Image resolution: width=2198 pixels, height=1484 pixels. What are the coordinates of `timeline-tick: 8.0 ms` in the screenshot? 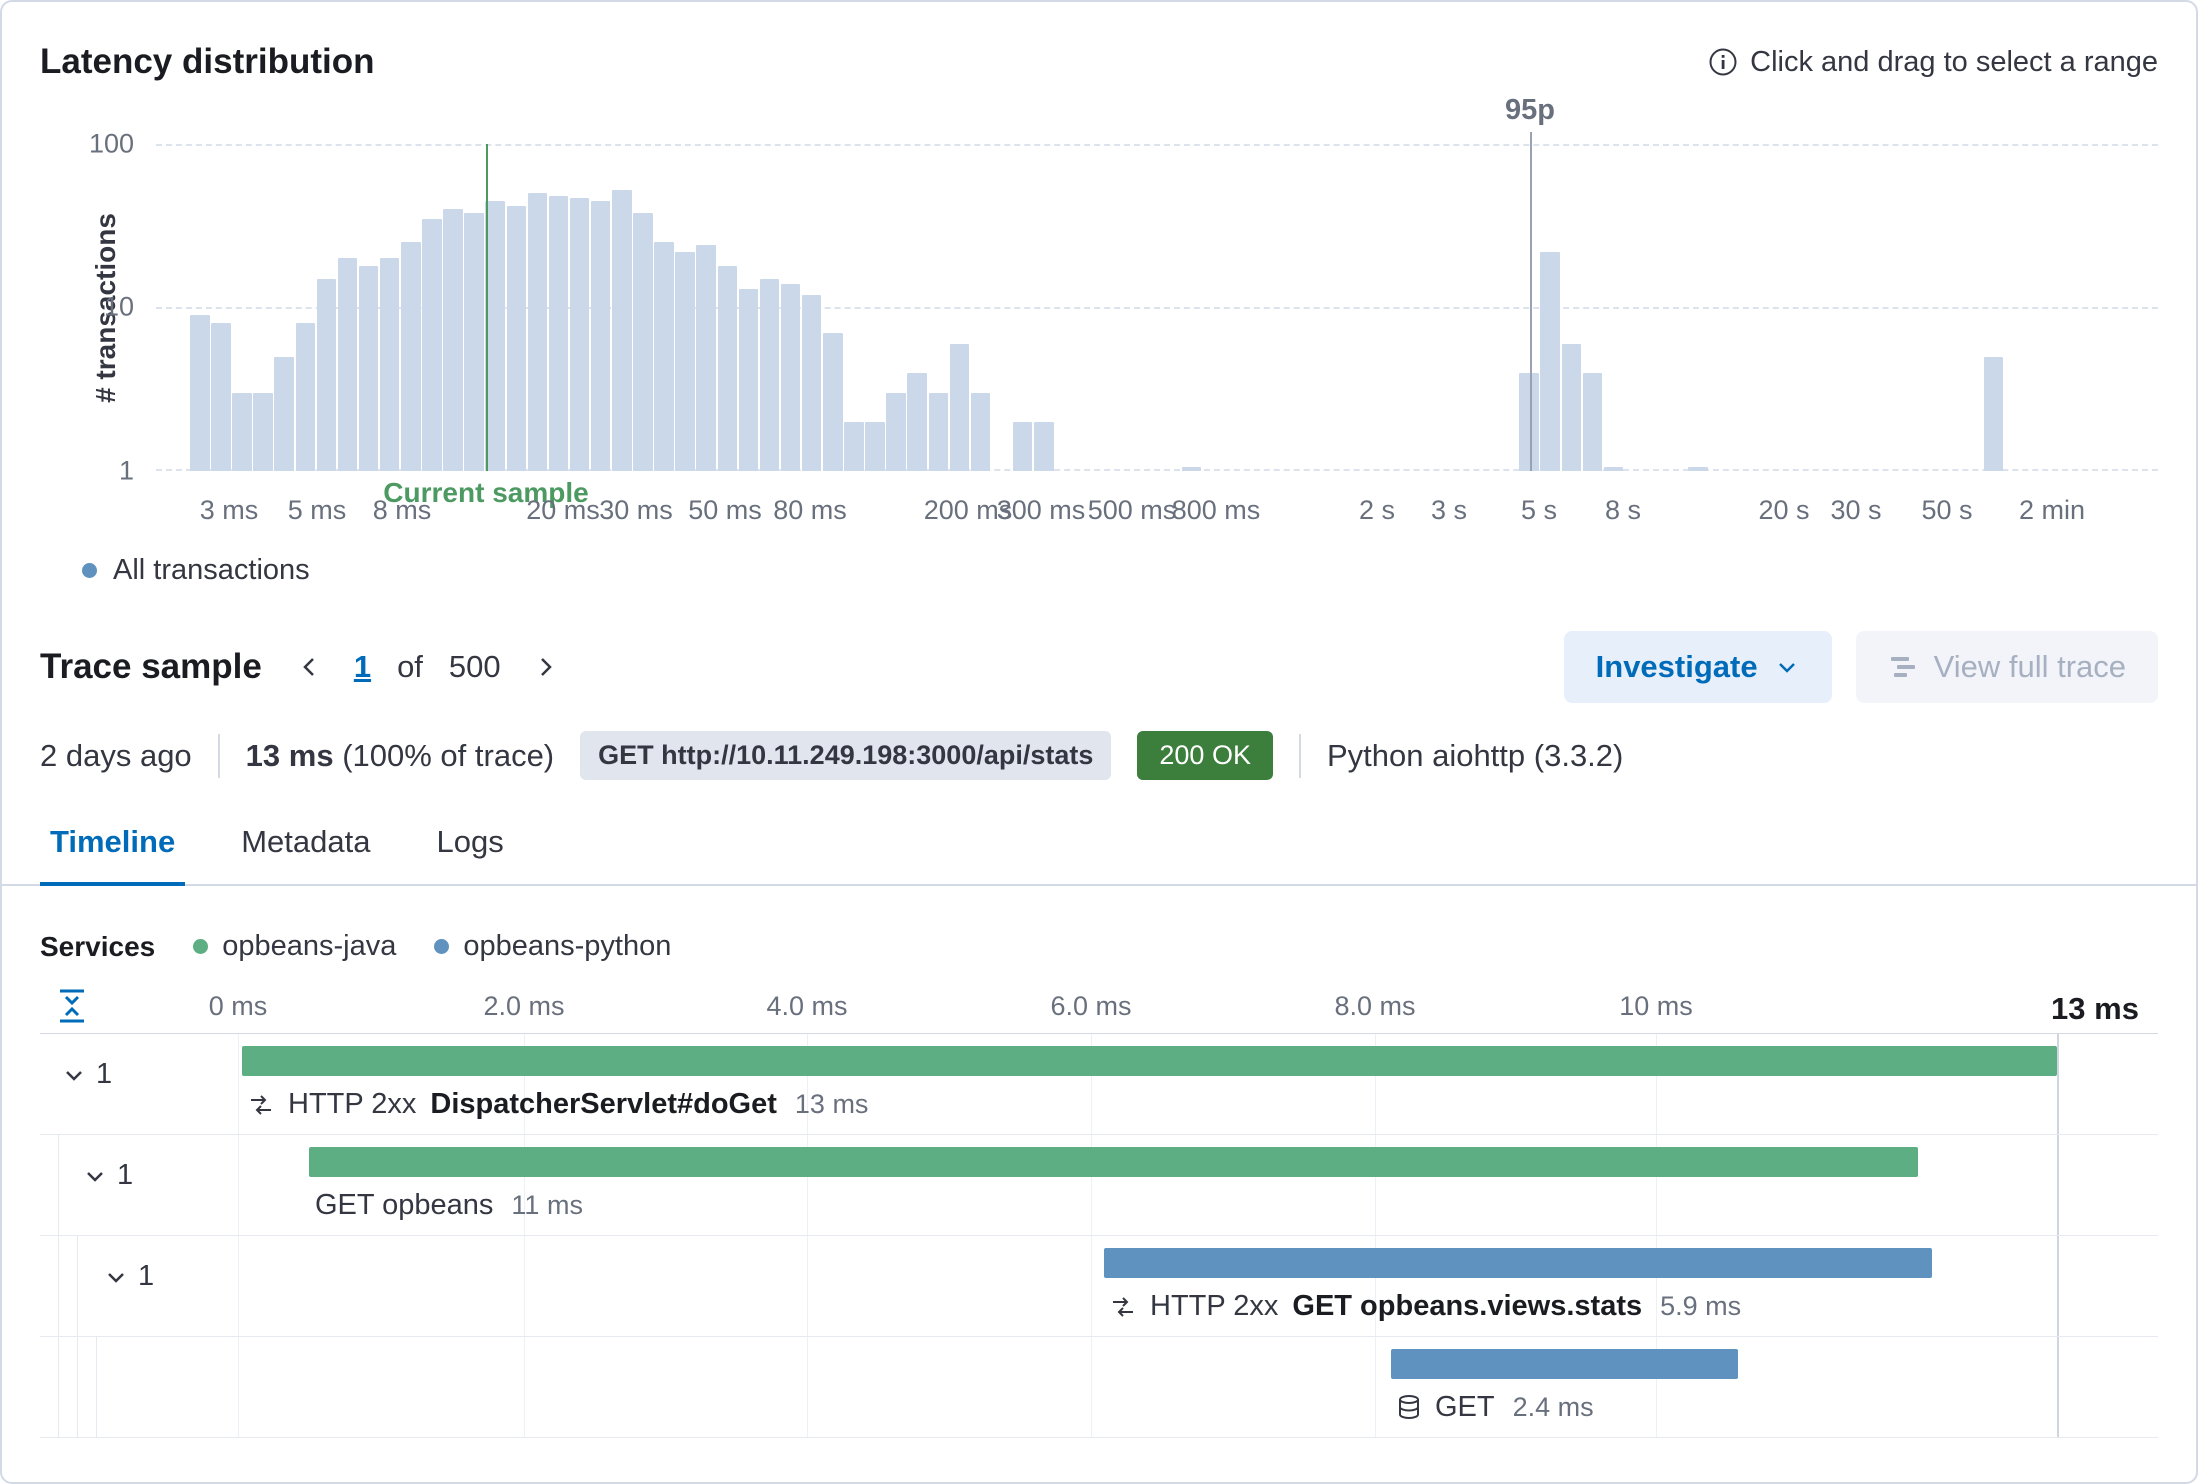 It's located at (1375, 1006).